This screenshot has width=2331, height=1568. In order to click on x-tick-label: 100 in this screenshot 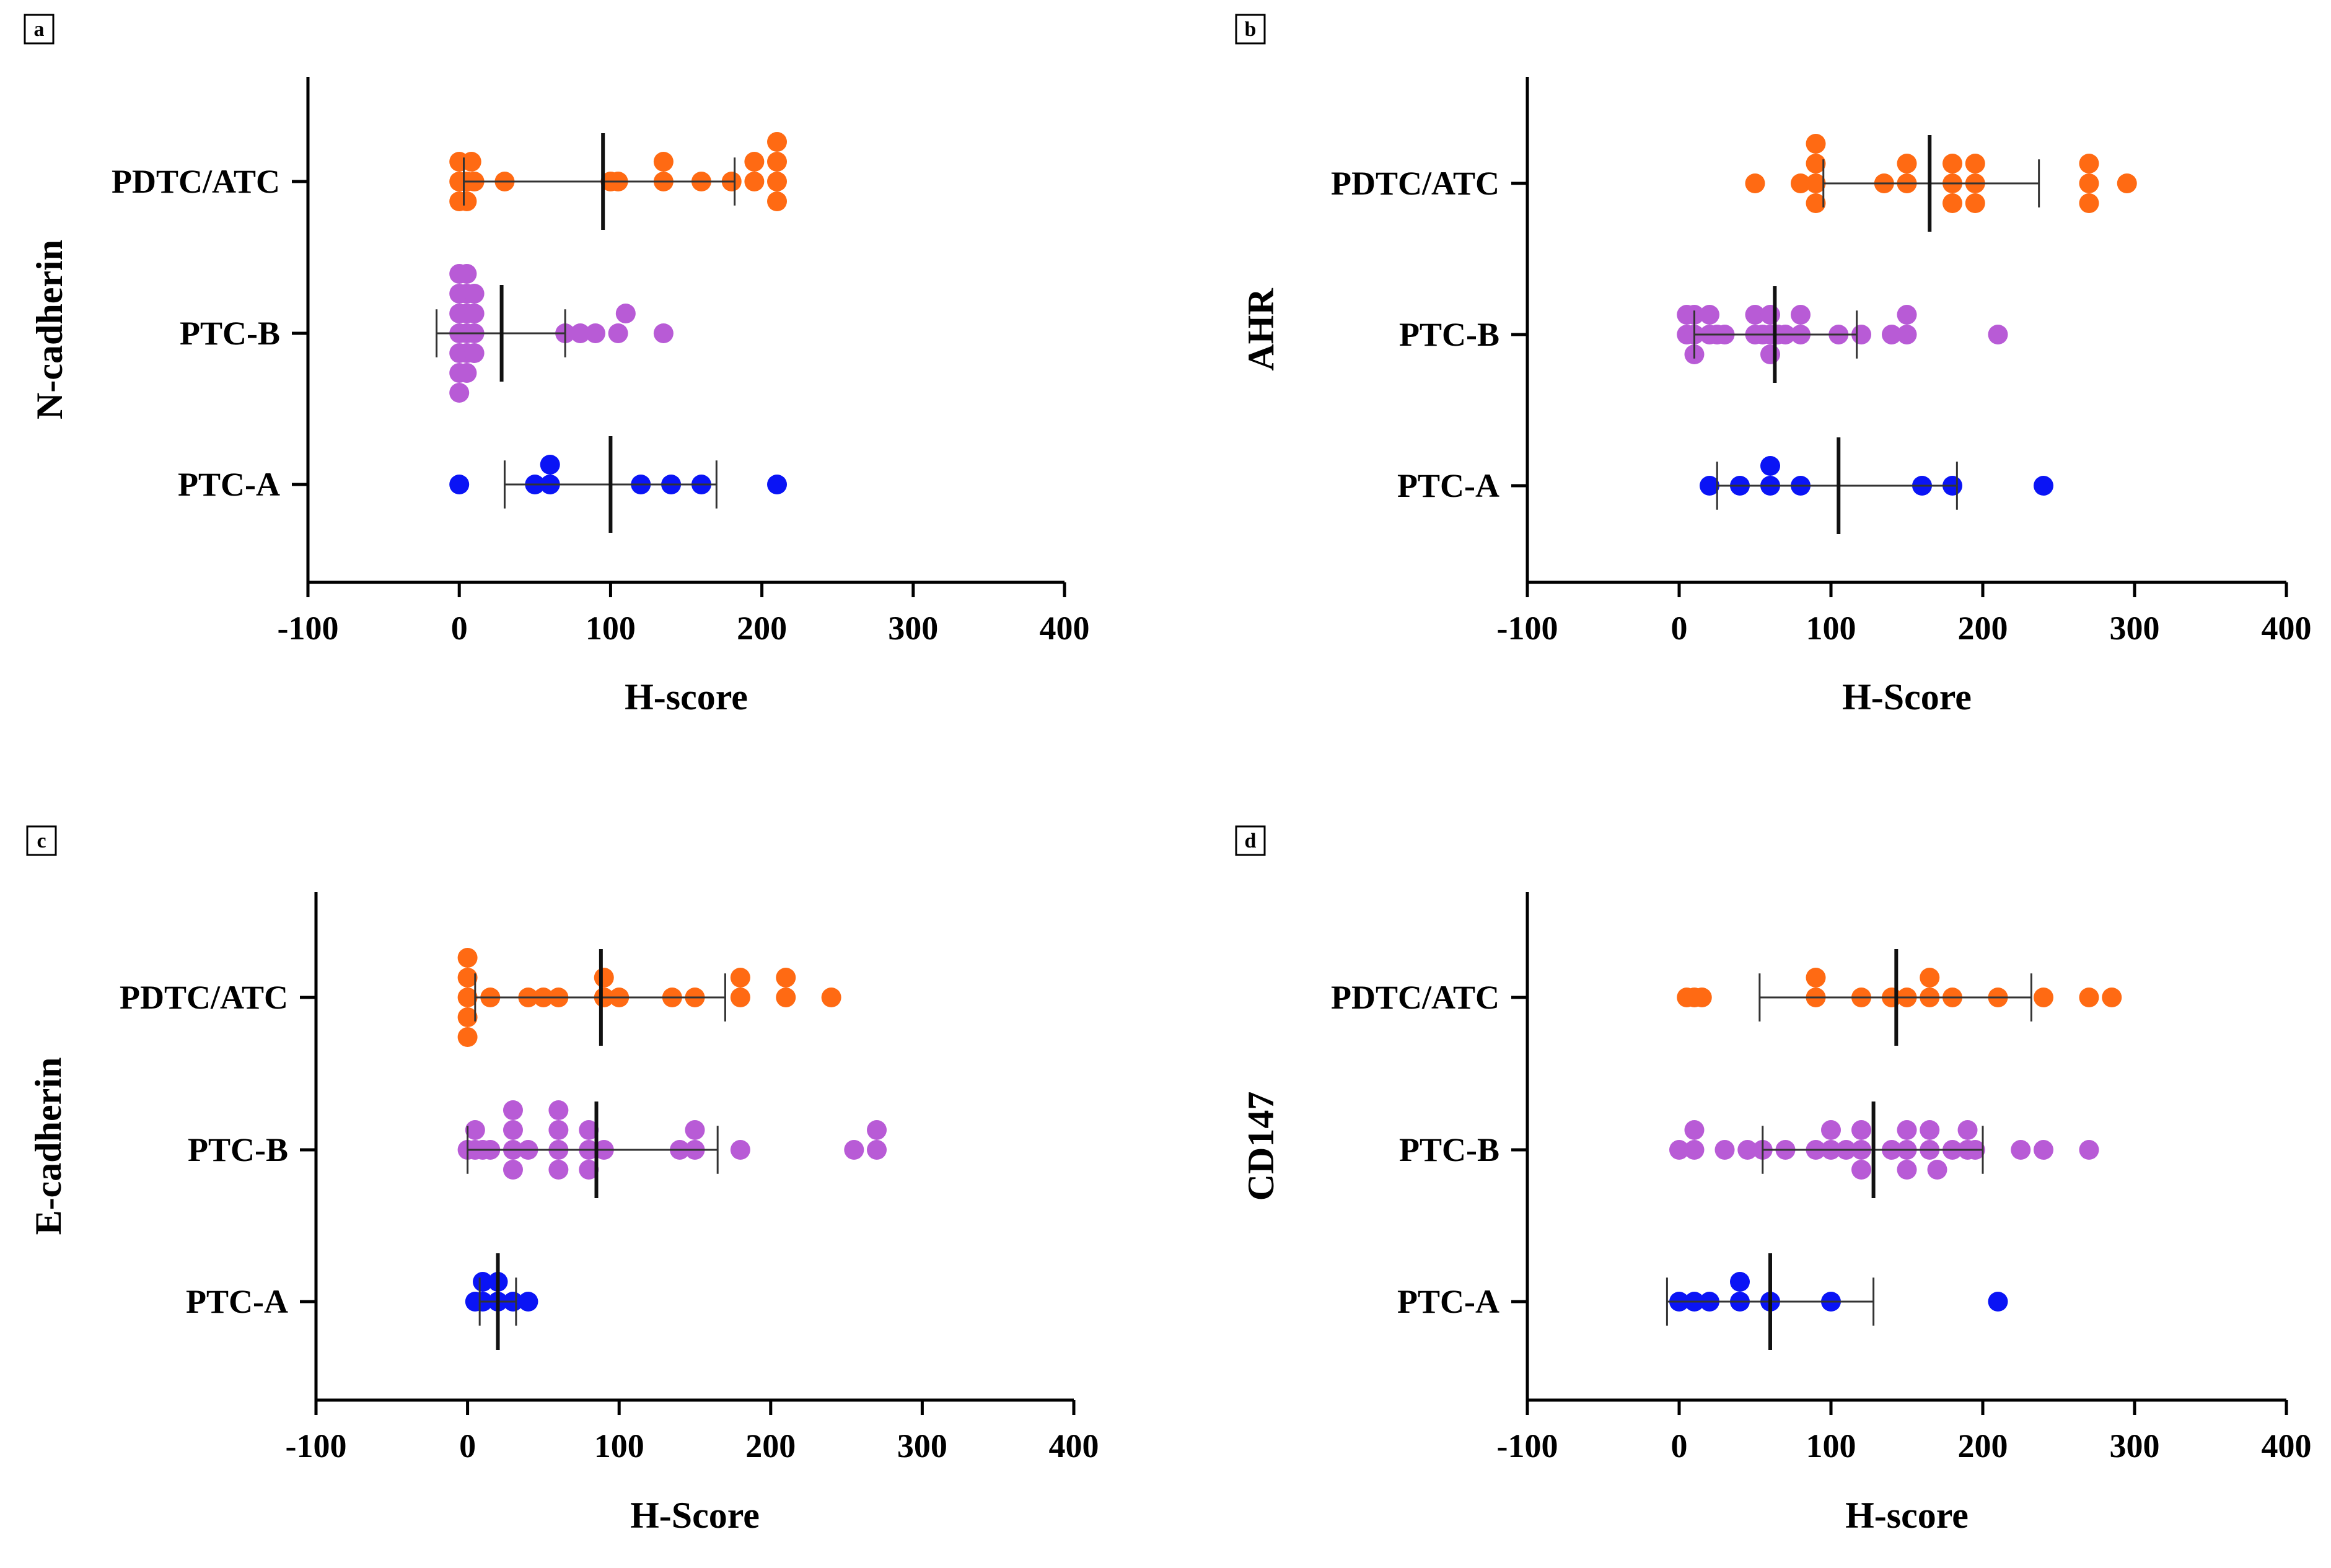, I will do `click(611, 628)`.